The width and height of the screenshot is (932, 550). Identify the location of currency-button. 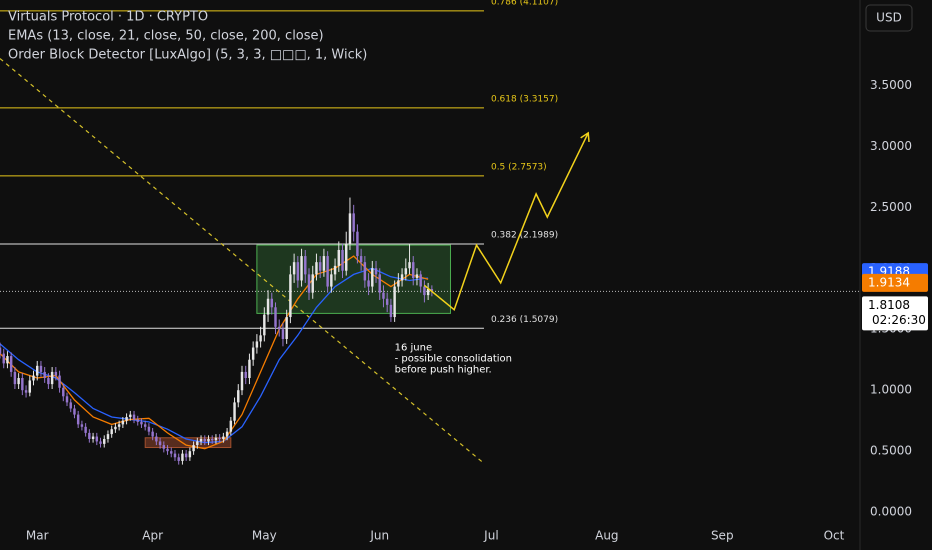
(889, 18).